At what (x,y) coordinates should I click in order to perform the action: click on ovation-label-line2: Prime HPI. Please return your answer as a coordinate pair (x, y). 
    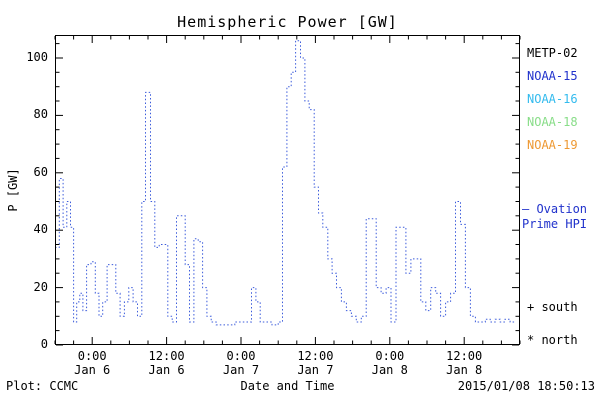
    Looking at the image, I should click on (555, 224).